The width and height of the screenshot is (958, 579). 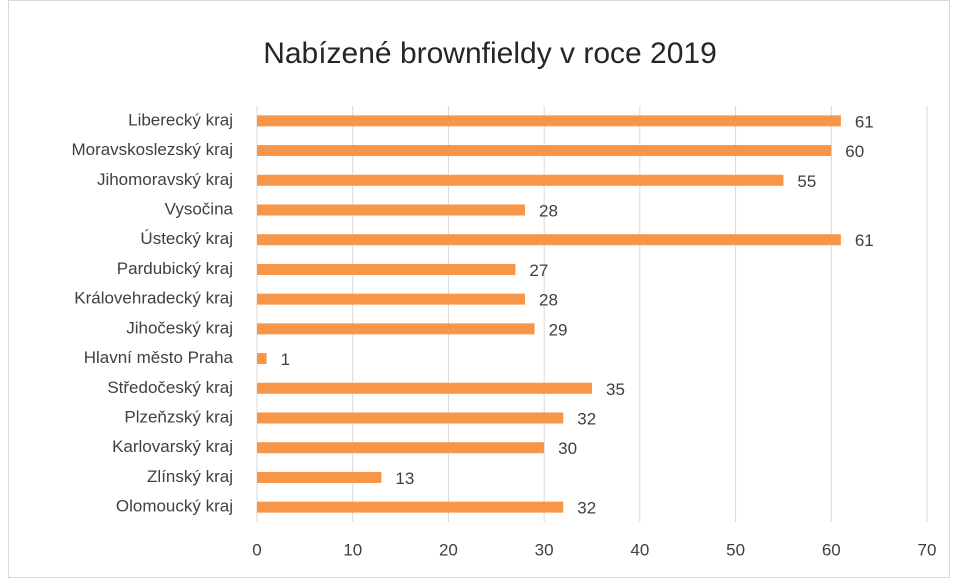 What do you see at coordinates (544, 549) in the screenshot?
I see `x-tick-label: 30` at bounding box center [544, 549].